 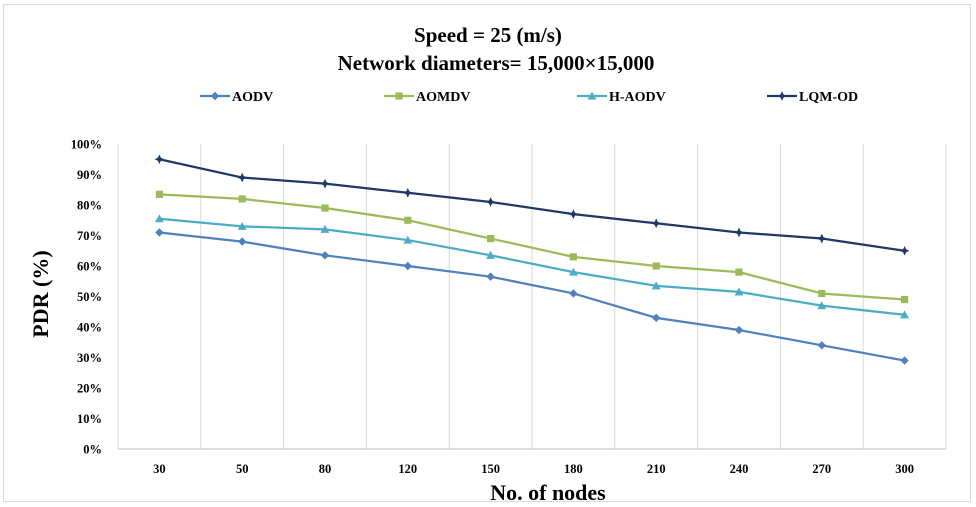 What do you see at coordinates (89, 389) in the screenshot?
I see `y-tick-label: 20%` at bounding box center [89, 389].